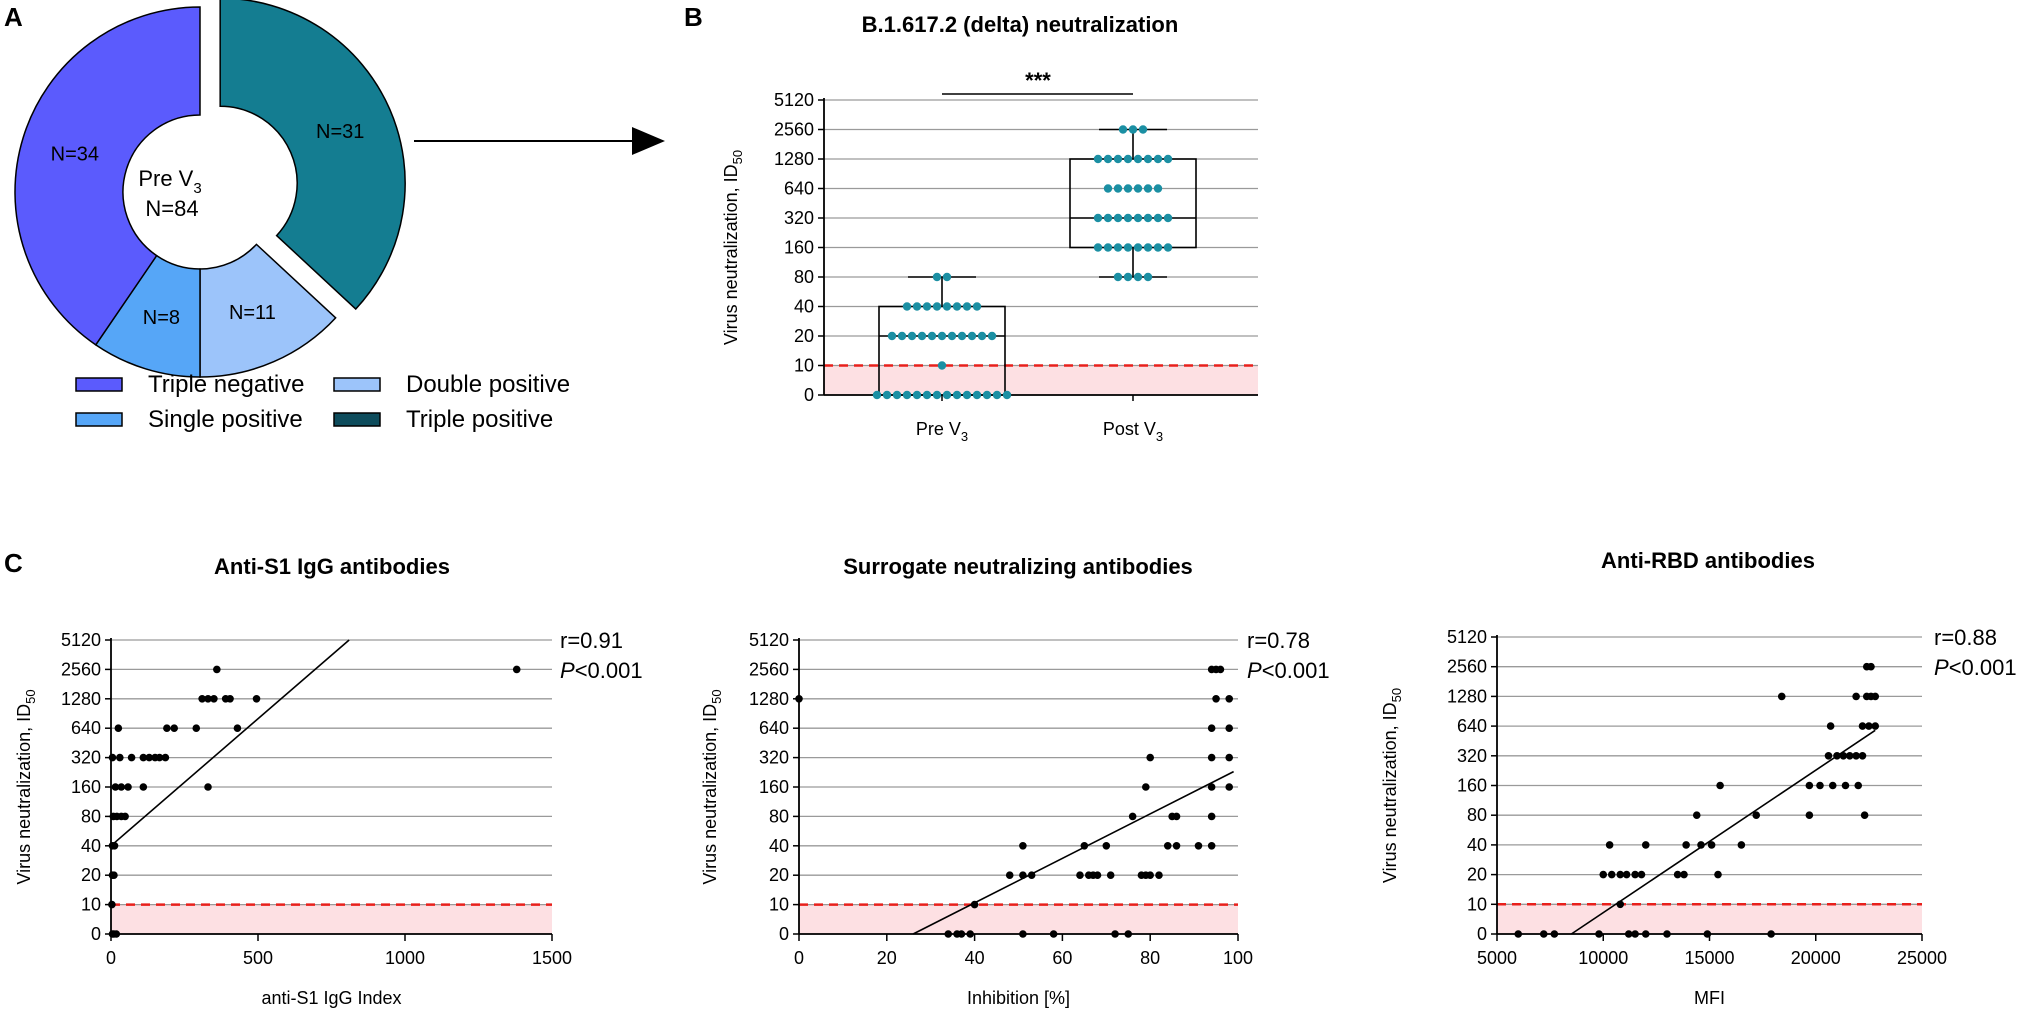  I want to click on y-tick-label: 20, so click(804, 336).